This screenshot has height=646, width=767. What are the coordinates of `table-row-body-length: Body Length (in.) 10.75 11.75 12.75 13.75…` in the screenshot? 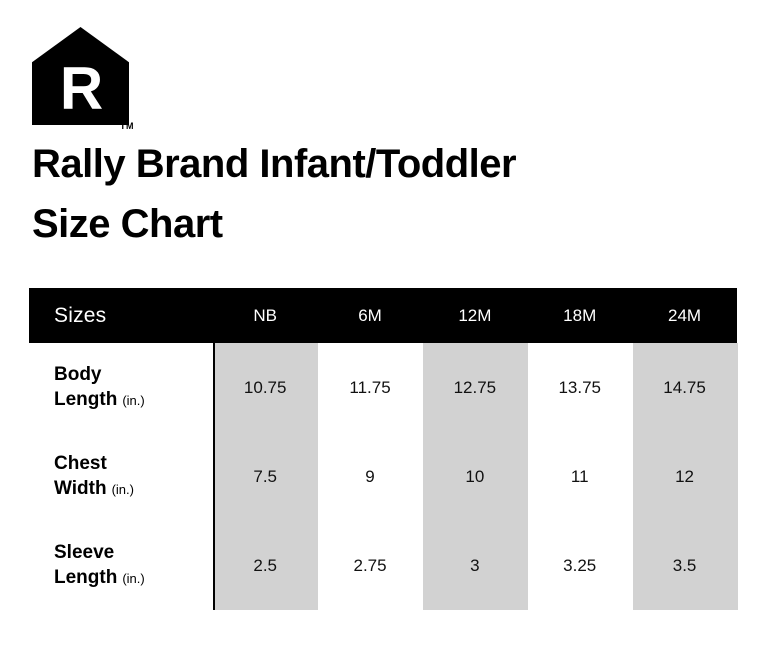 It's located at (383, 387).